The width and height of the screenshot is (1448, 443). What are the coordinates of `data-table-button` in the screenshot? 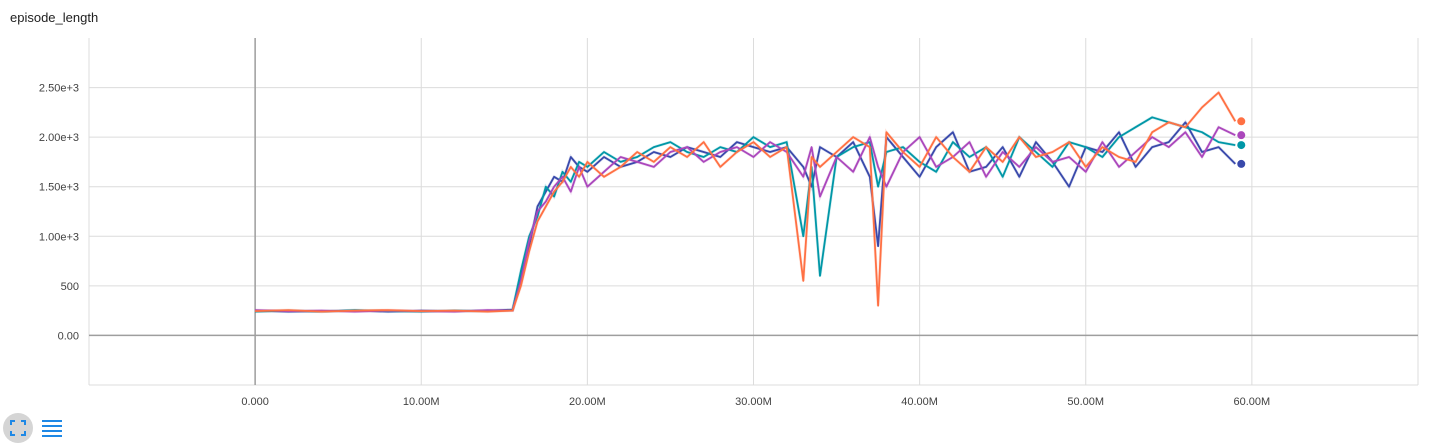 It's located at (52, 428).